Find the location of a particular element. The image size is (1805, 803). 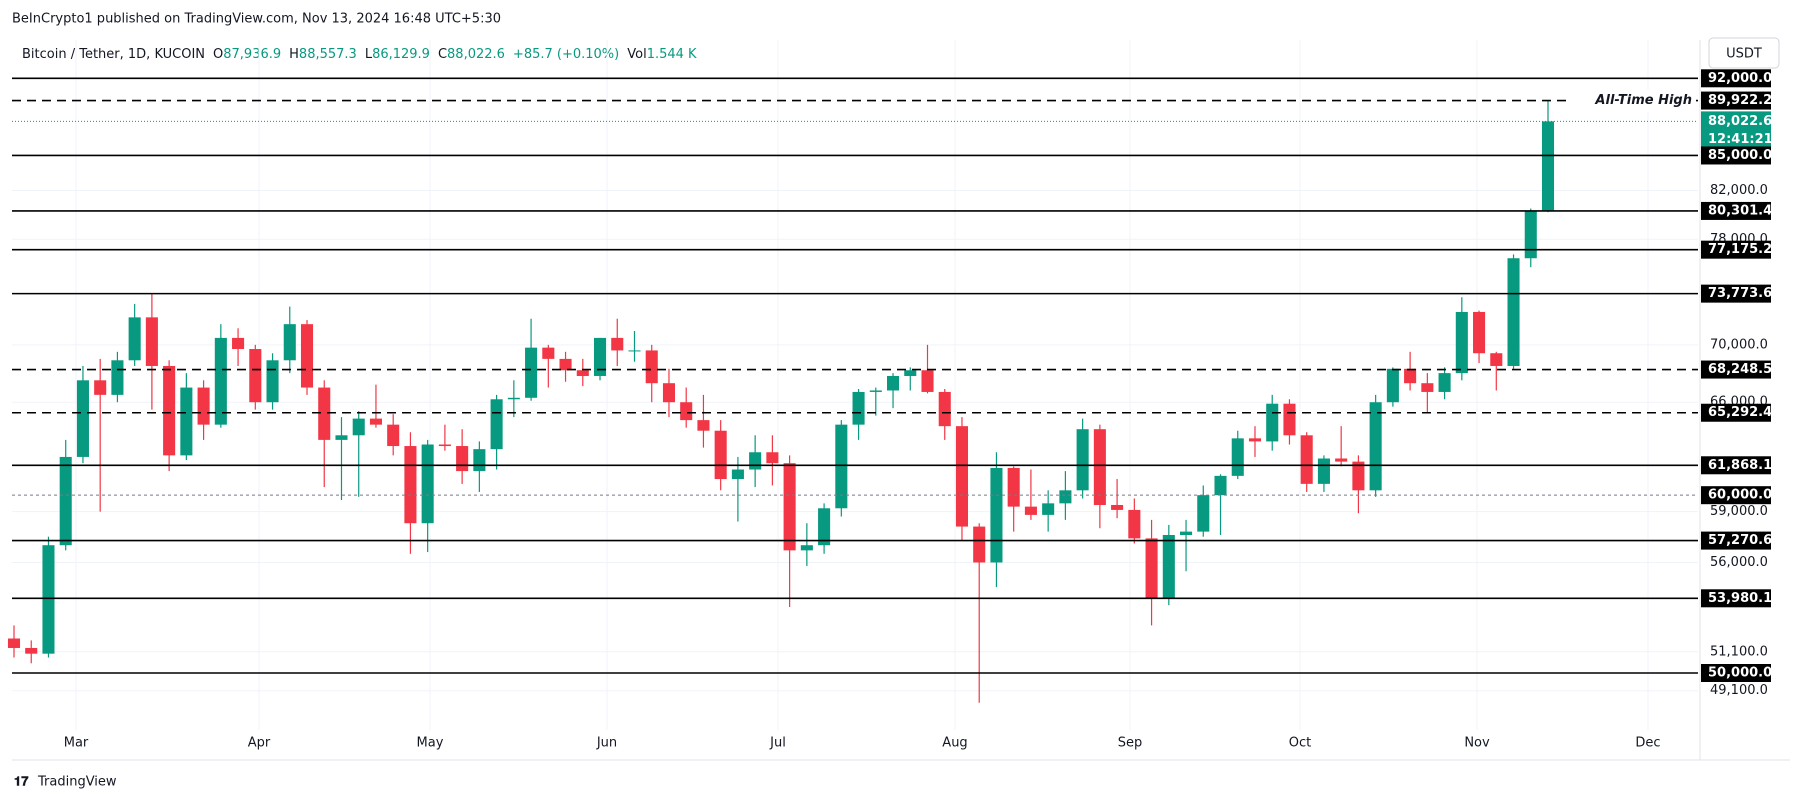

x-tick-label: Dec is located at coordinates (1647, 743).